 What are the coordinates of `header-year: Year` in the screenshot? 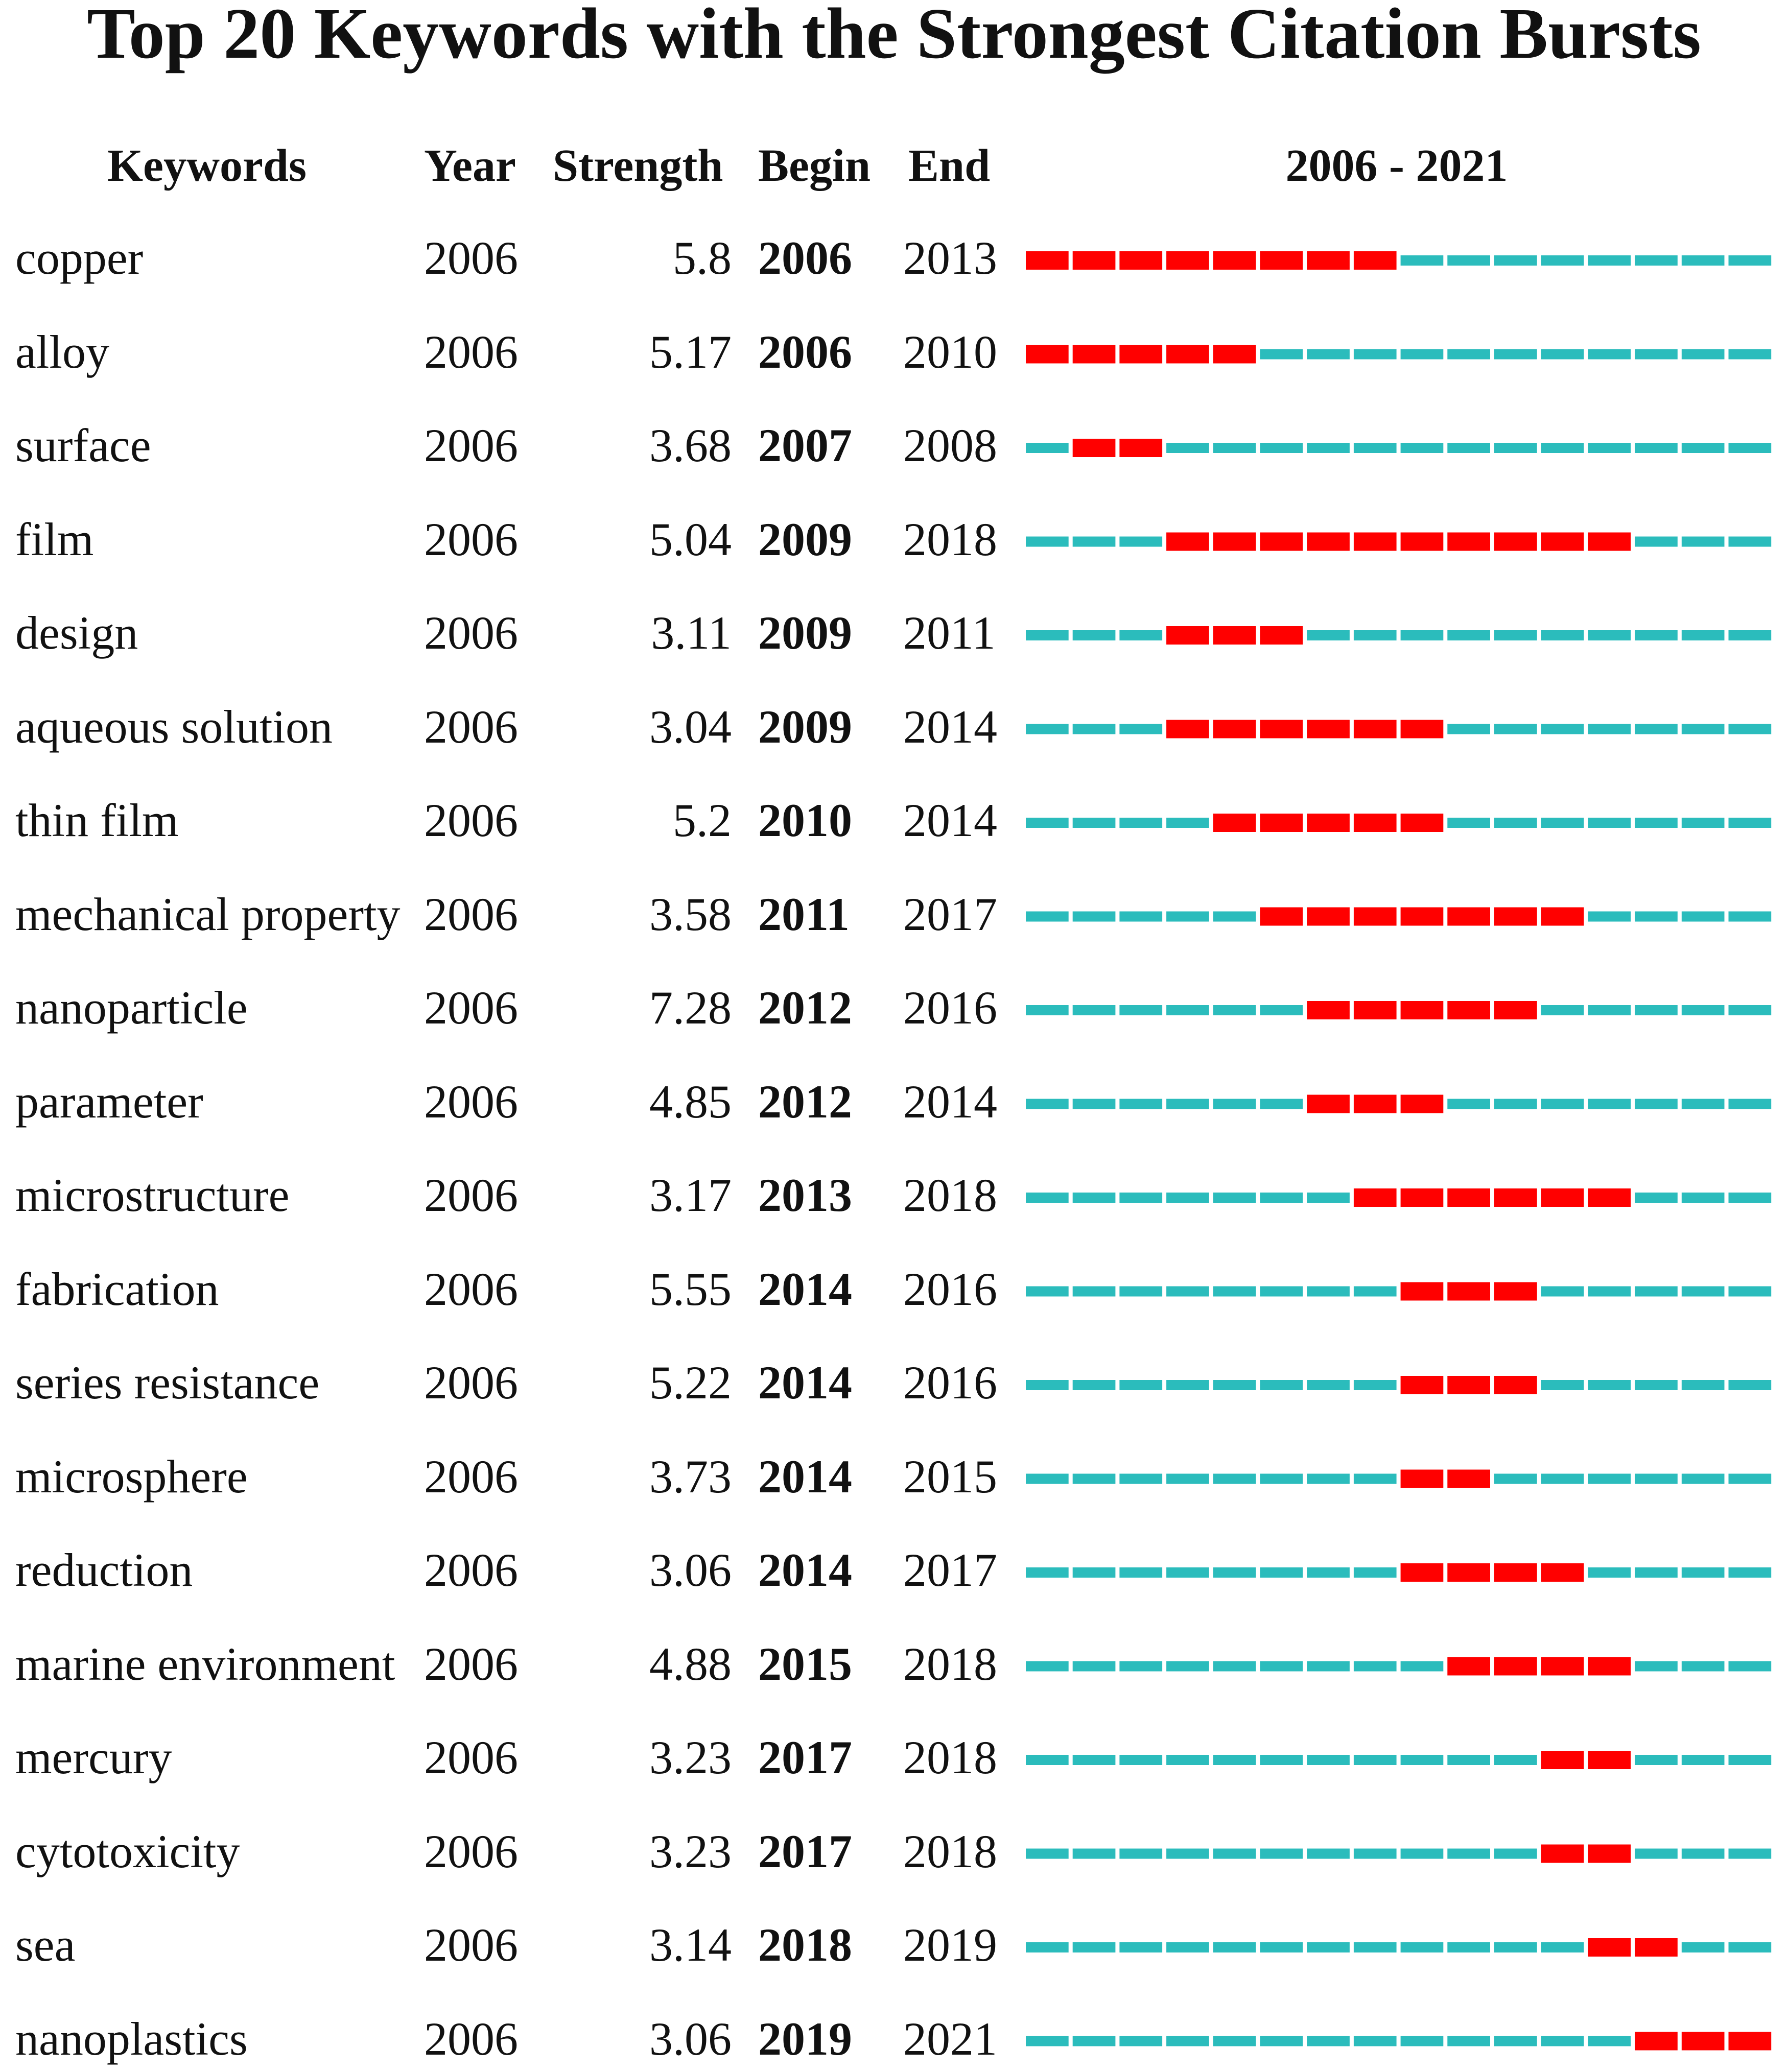 It's located at (470, 165).